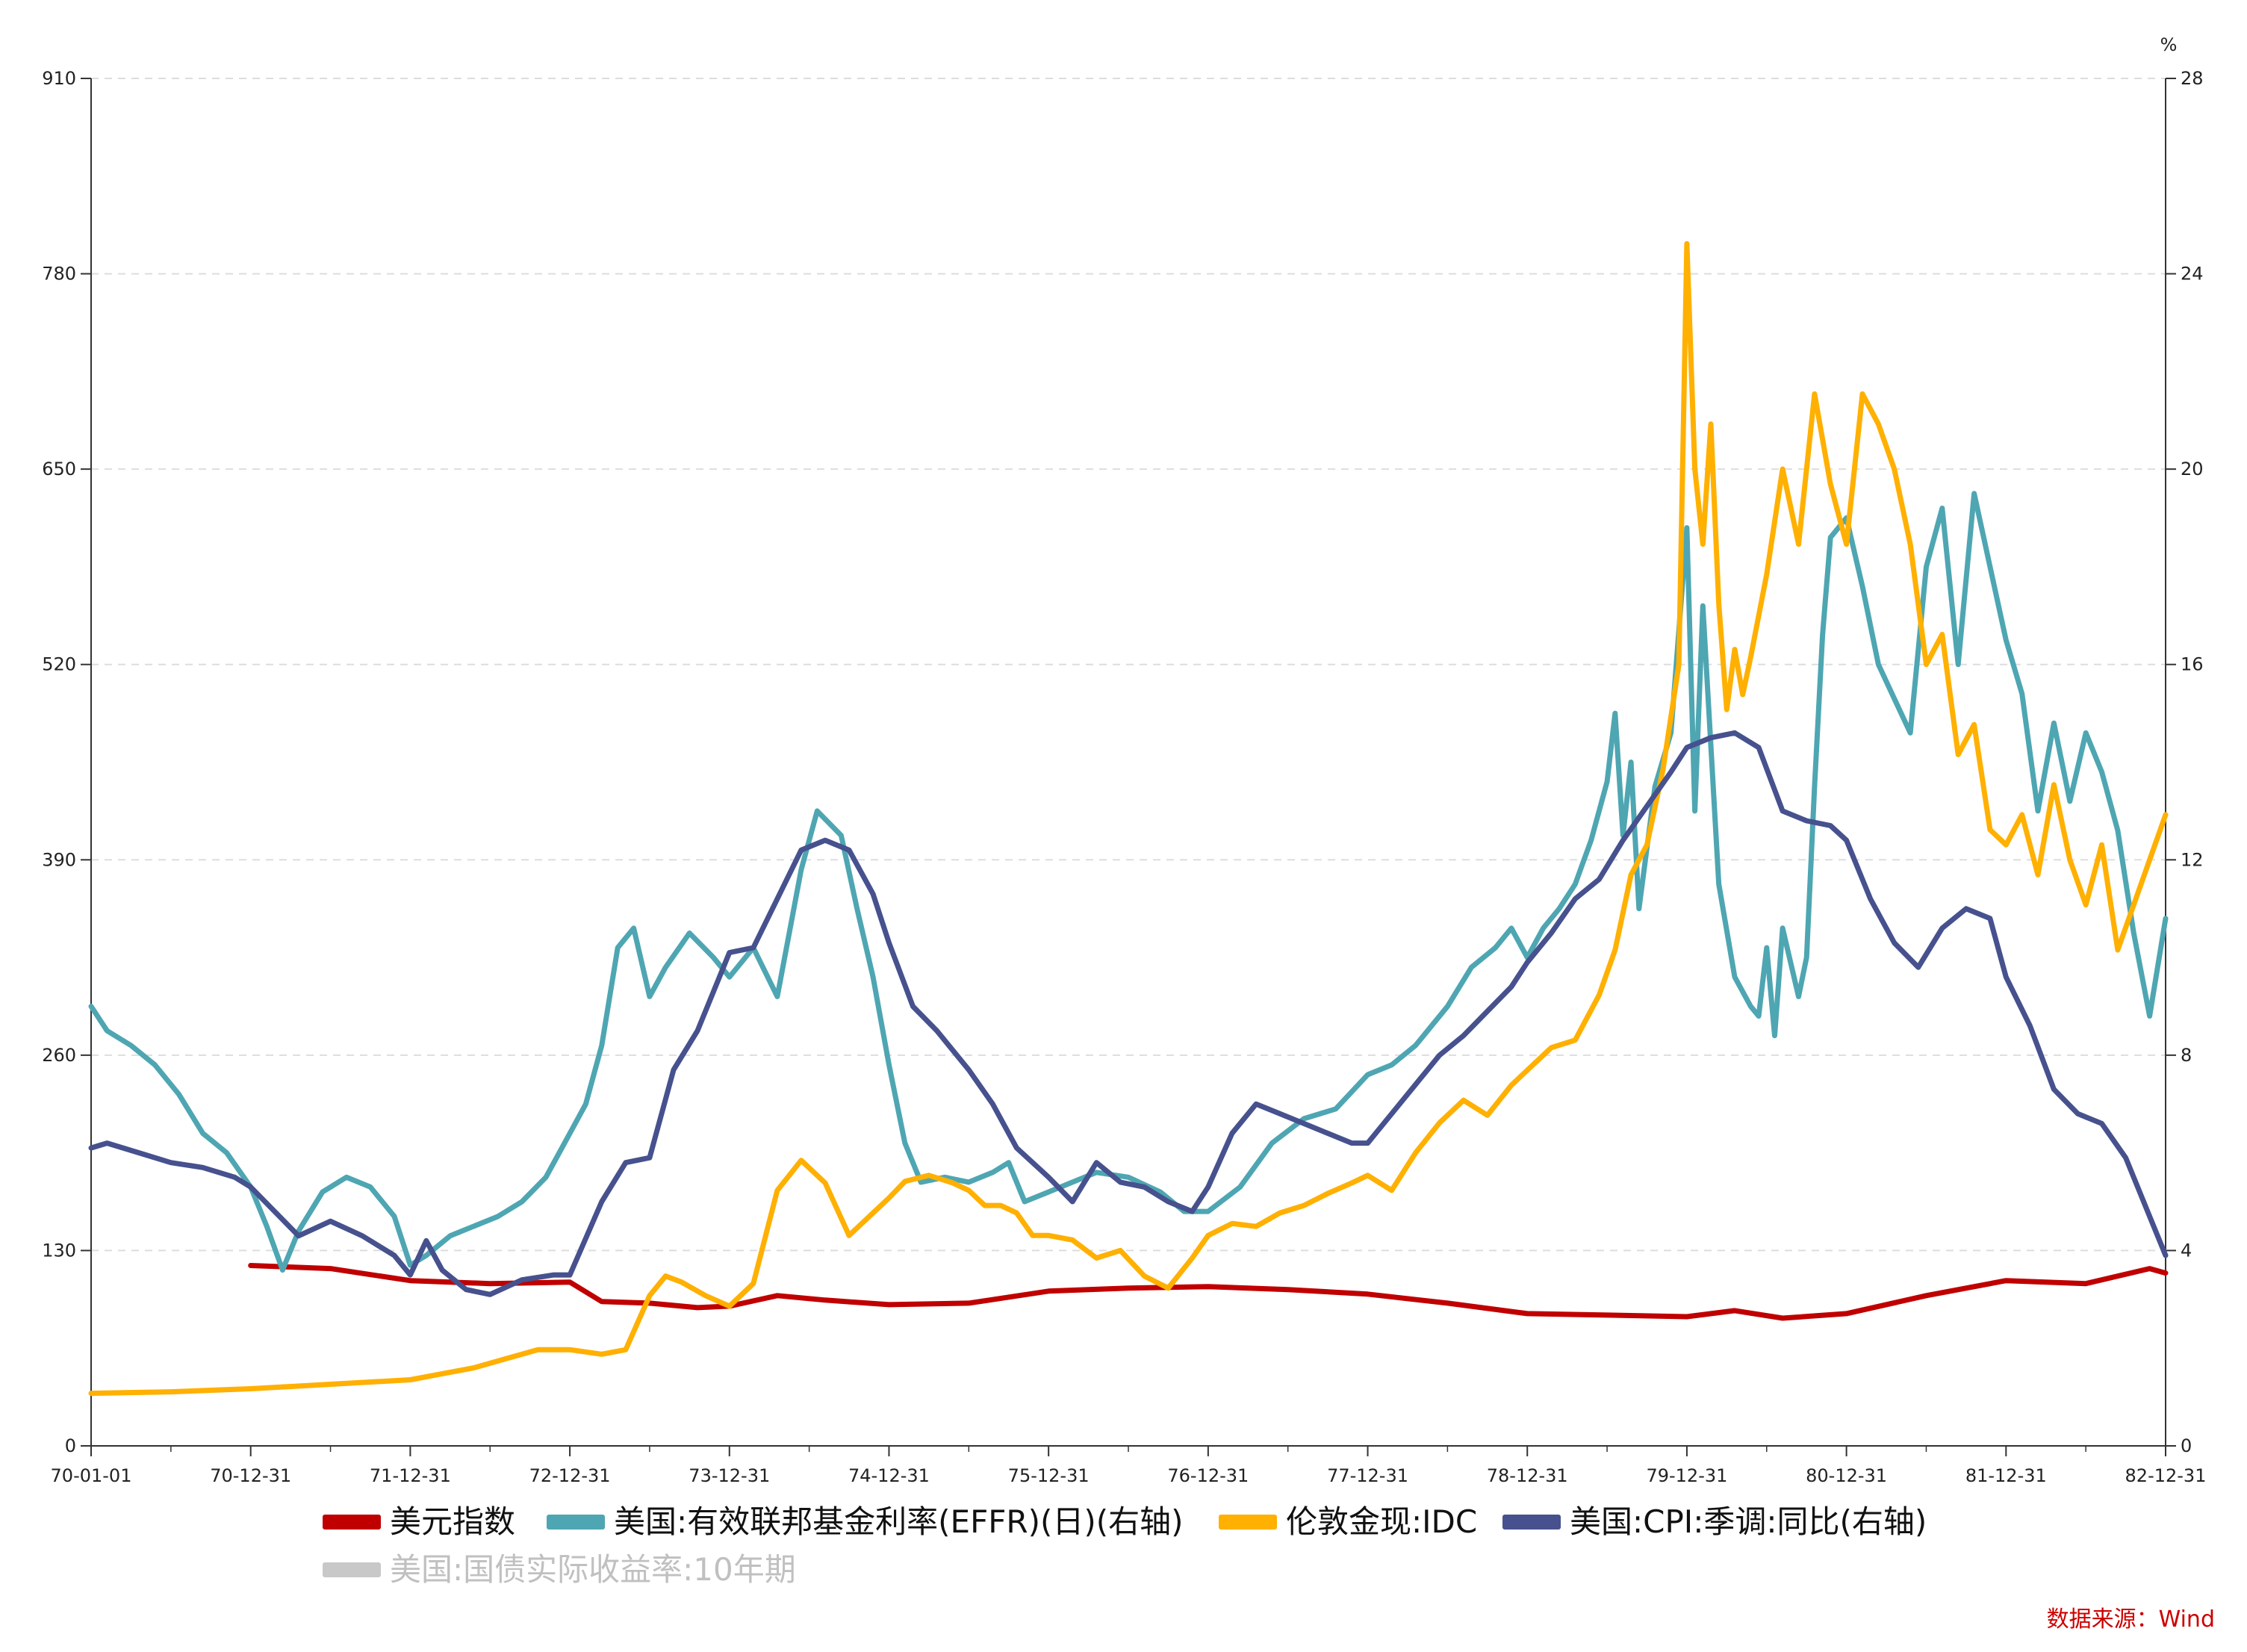 The height and width of the screenshot is (1652, 2247). Describe the element at coordinates (1367, 1475) in the screenshot. I see `x-axis-tick-label: 77-12-31` at that location.